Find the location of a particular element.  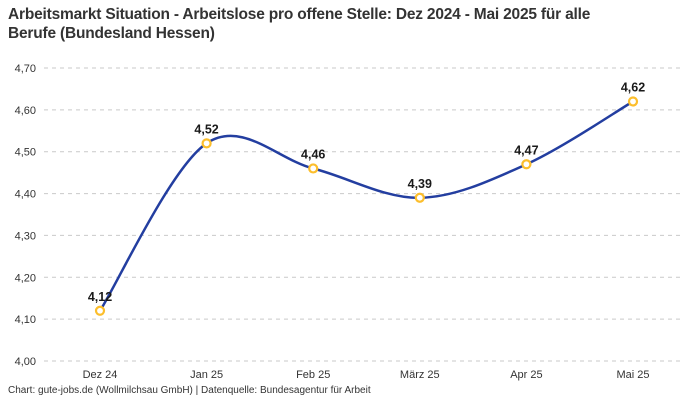

data-point-label: 4,47 is located at coordinates (526, 150).